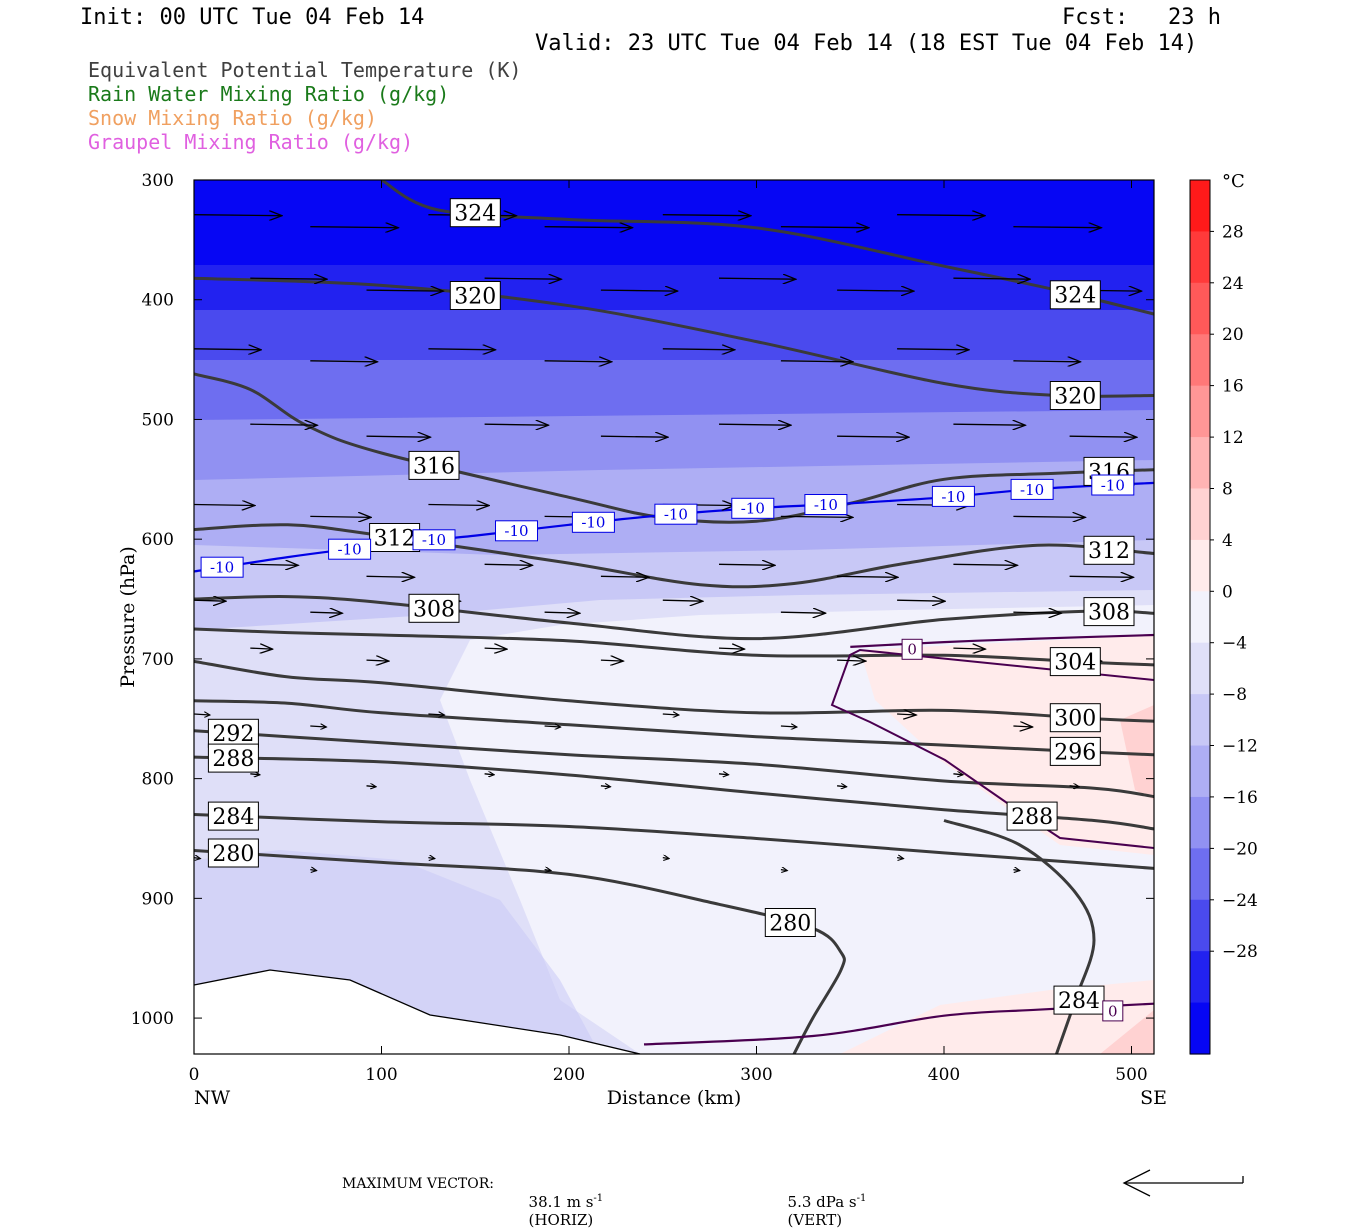 The height and width of the screenshot is (1229, 1350). What do you see at coordinates (569, 1075) in the screenshot?
I see `x-tick-label: 200` at bounding box center [569, 1075].